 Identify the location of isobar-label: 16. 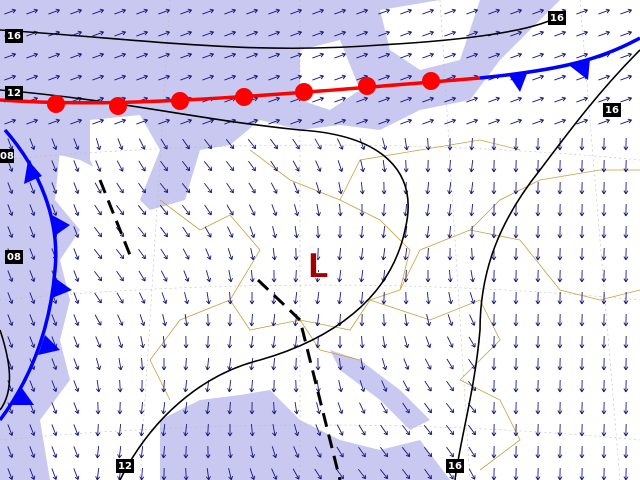
(612, 110).